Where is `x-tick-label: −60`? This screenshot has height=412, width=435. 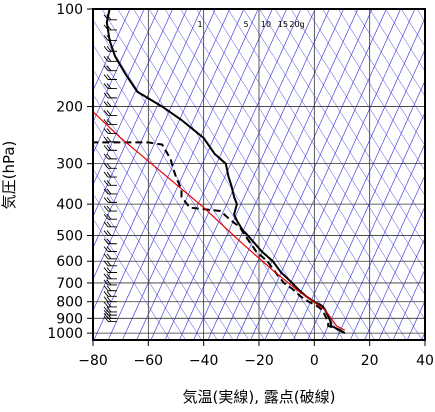
x-tick-label: −60 is located at coordinates (149, 361).